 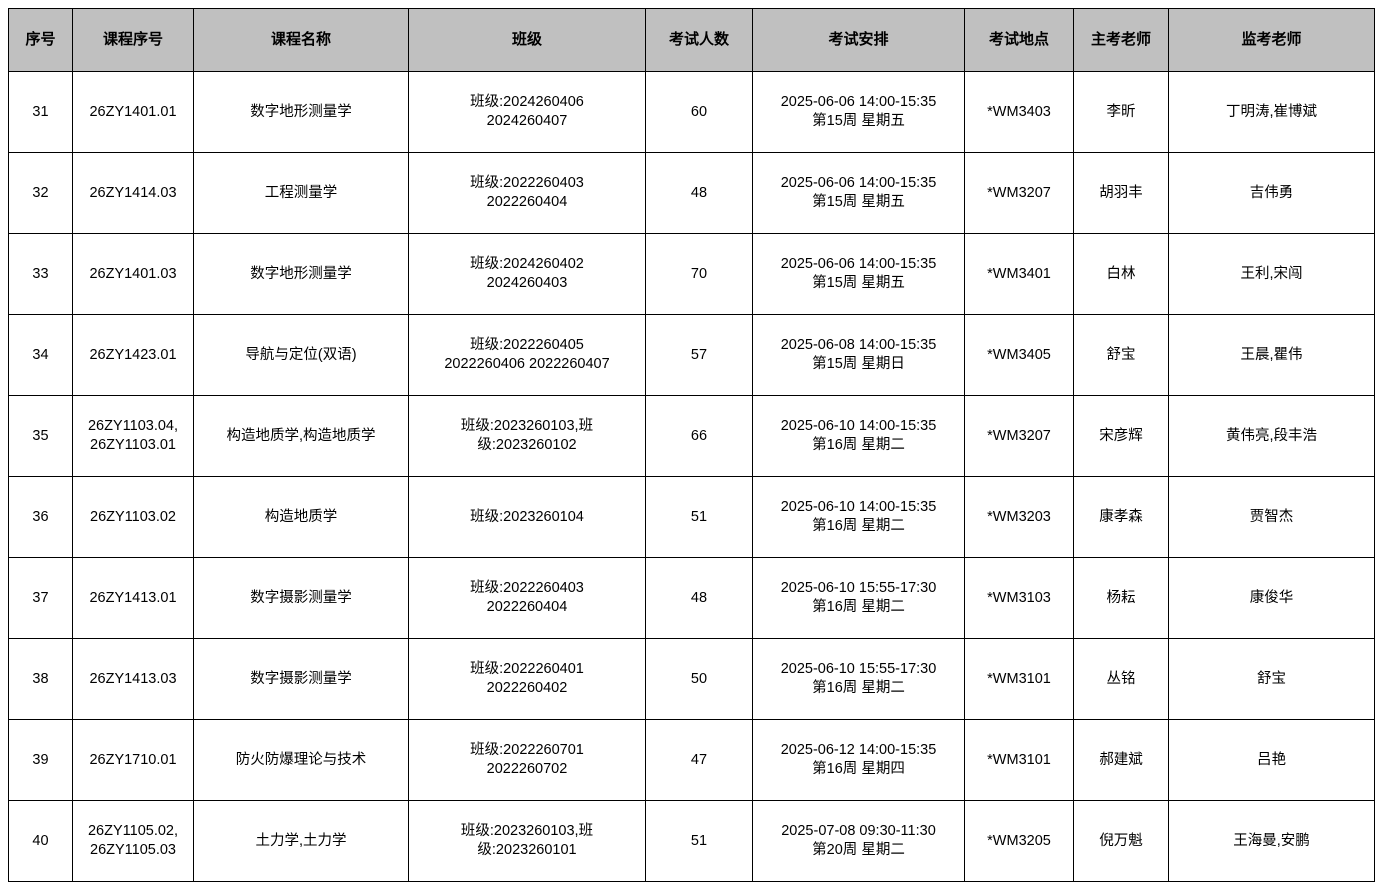 What do you see at coordinates (527, 121) in the screenshot?
I see `cell-classes-line: 2024260407` at bounding box center [527, 121].